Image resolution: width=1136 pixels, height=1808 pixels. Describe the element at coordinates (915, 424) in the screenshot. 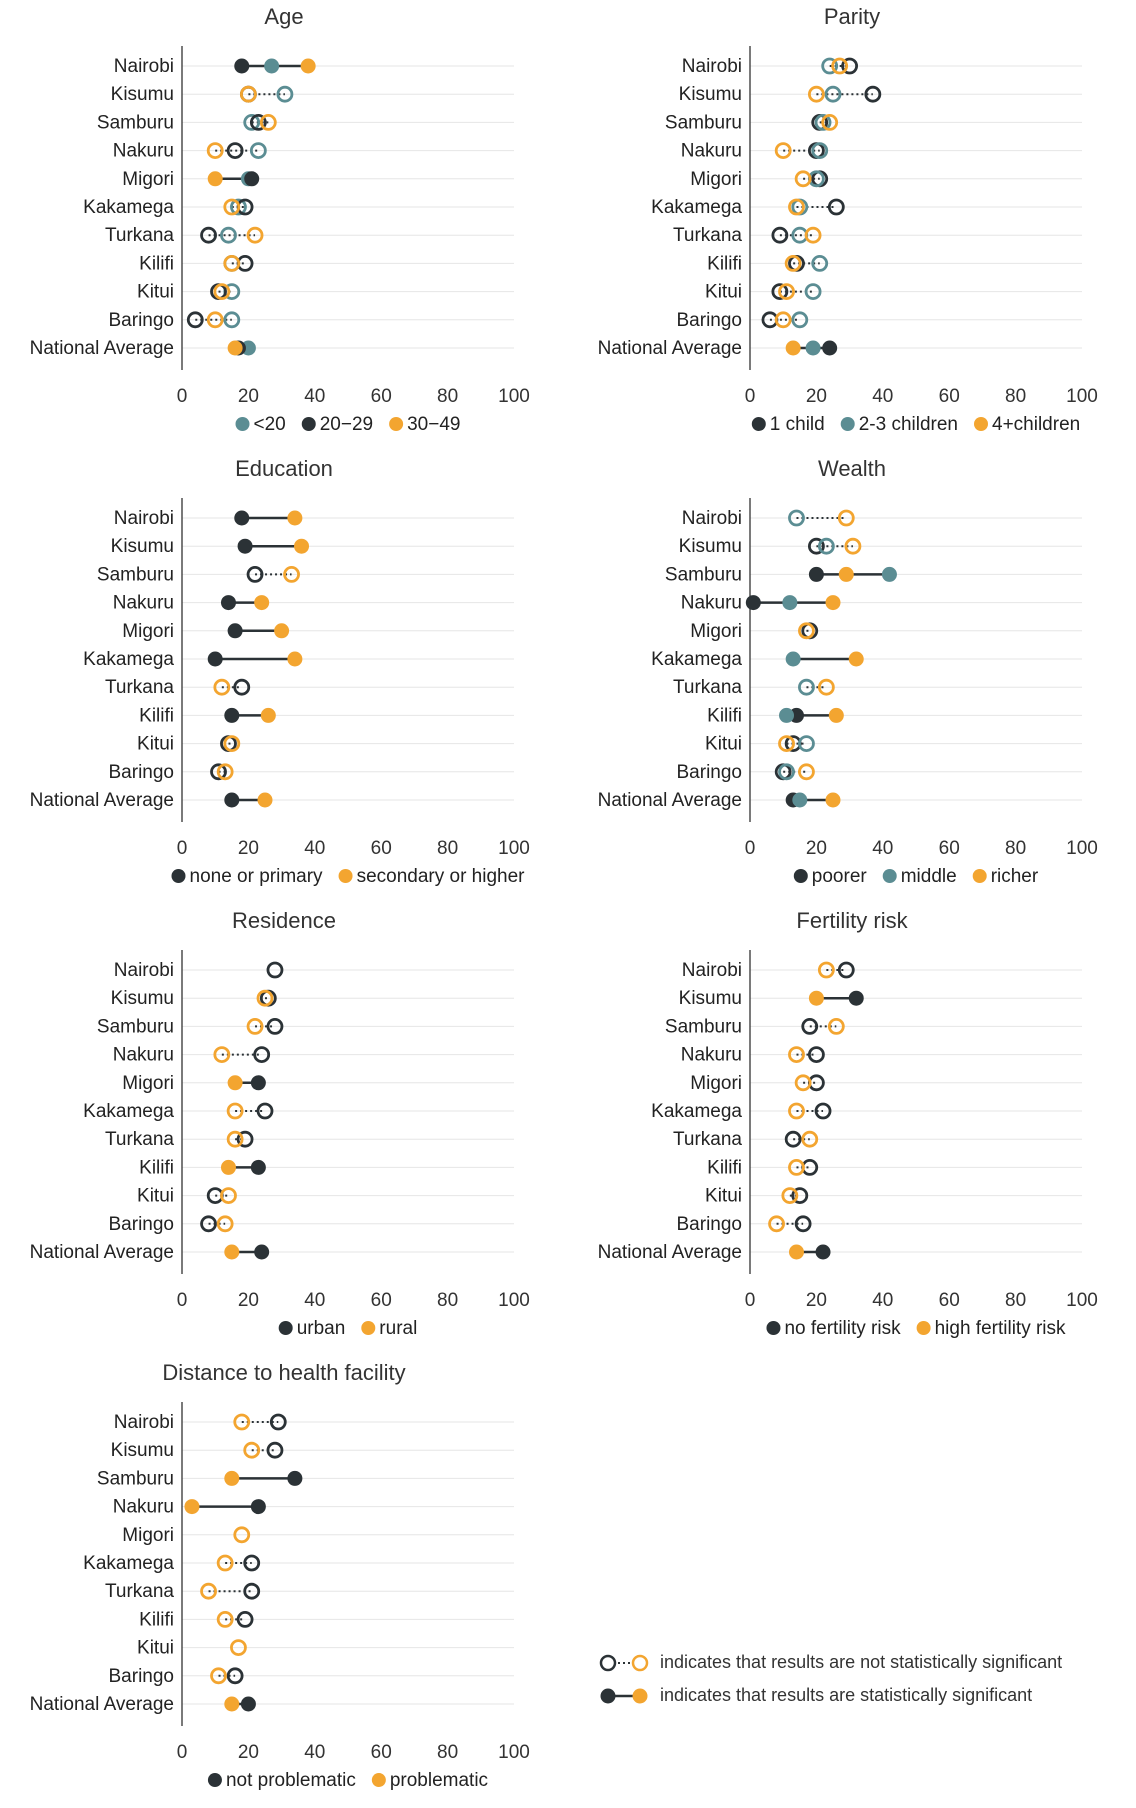

I see `legend: 1 child 2-3 children 4+children` at that location.